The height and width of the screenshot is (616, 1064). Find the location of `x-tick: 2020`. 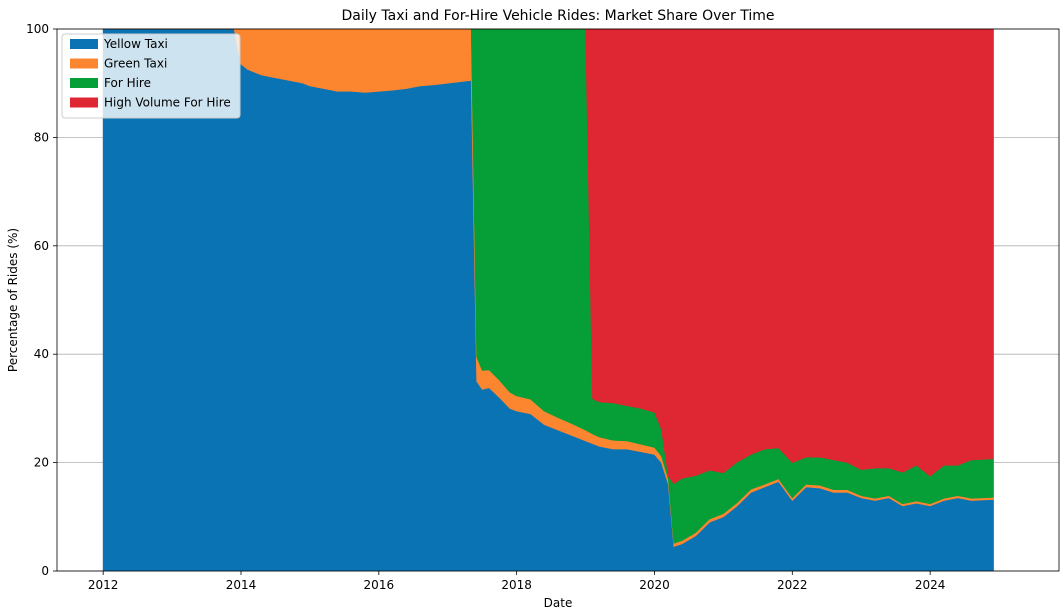

x-tick: 2020 is located at coordinates (654, 581).